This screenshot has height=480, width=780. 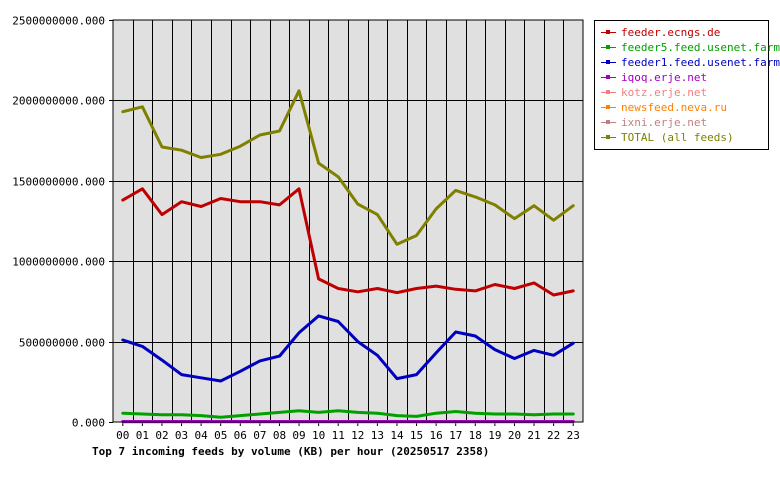 I want to click on y-tick-label: 0.000, so click(x=88, y=423).